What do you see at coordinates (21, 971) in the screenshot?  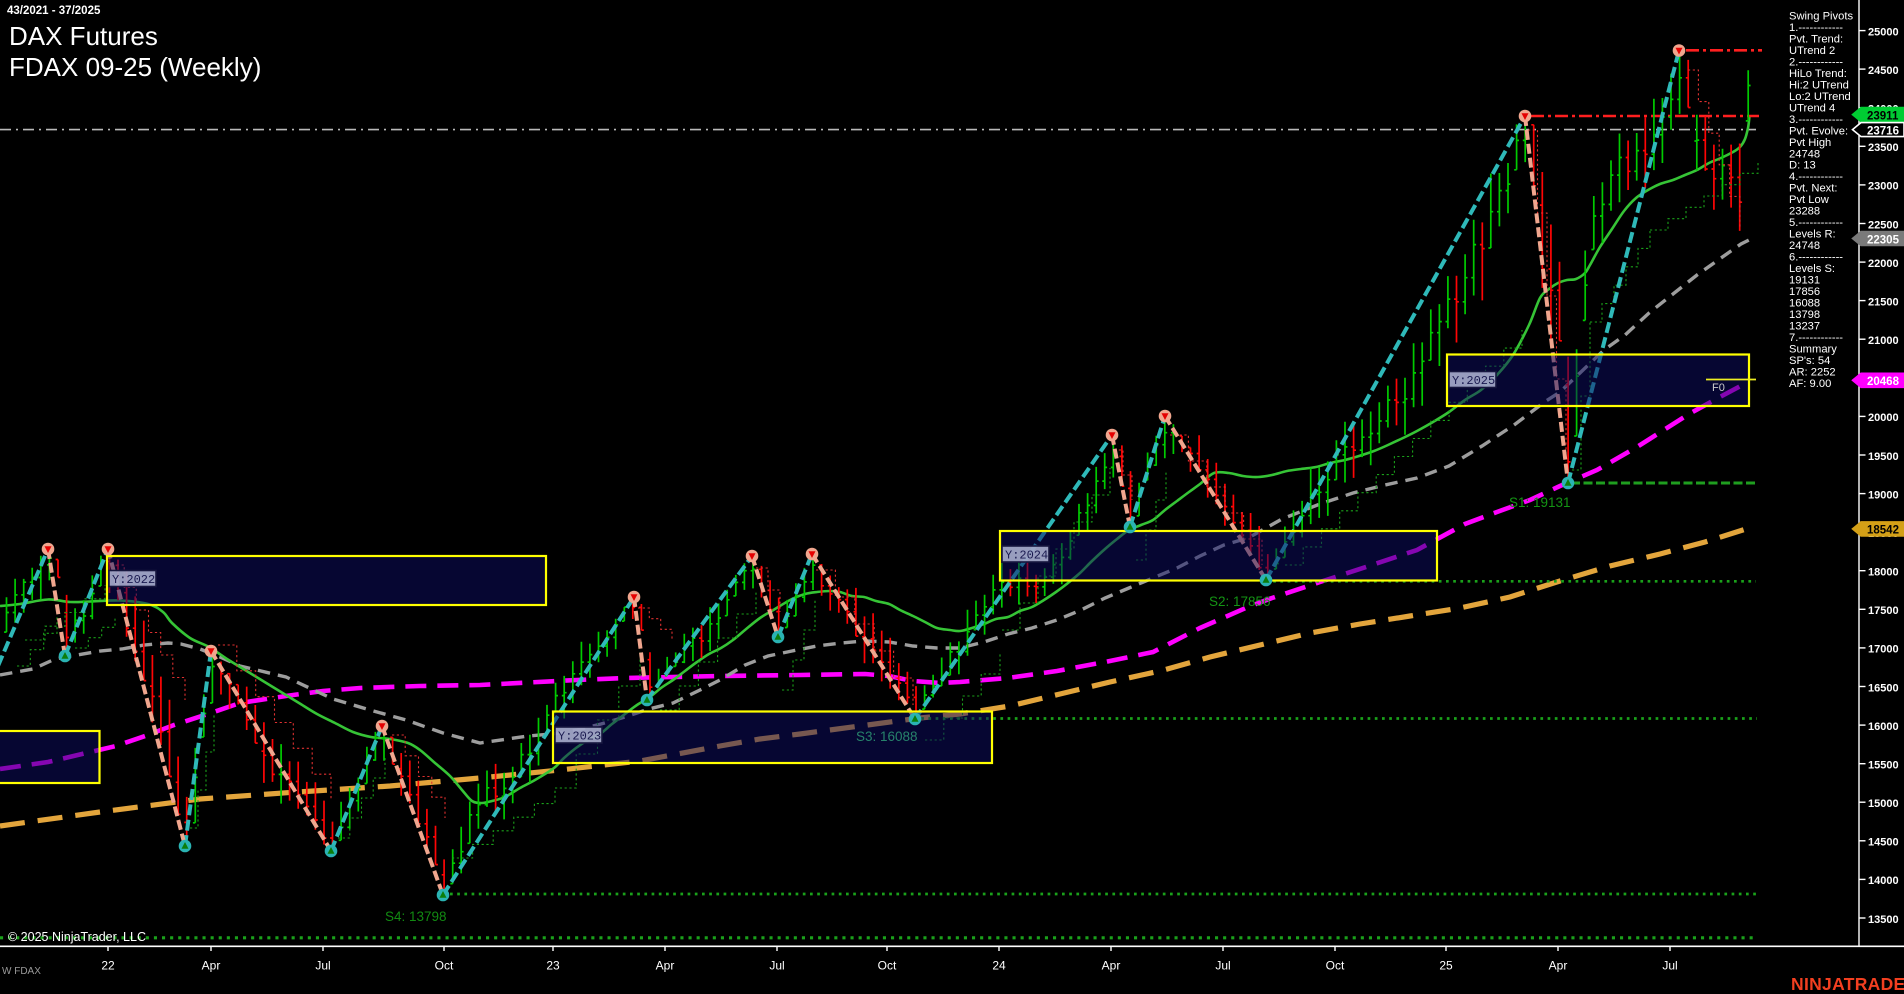 I see `svg-text: W FDAX` at bounding box center [21, 971].